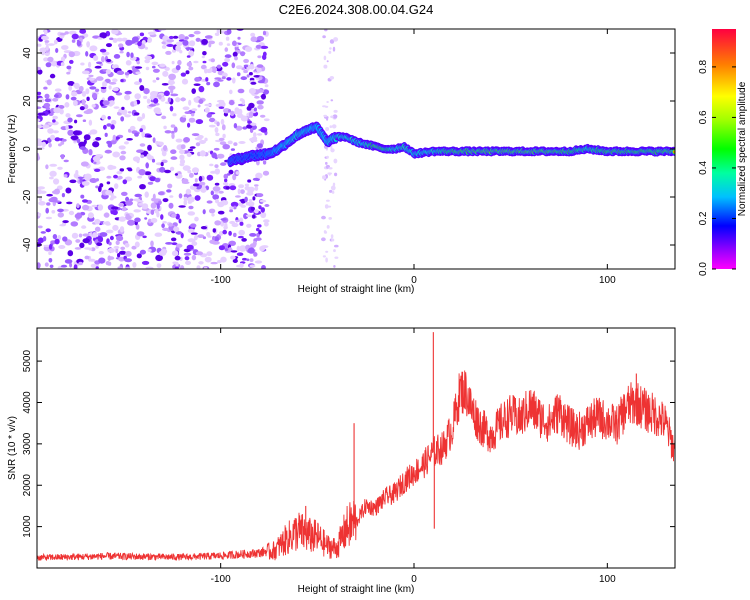  What do you see at coordinates (27, 196) in the screenshot?
I see `y-tick-label: -20` at bounding box center [27, 196].